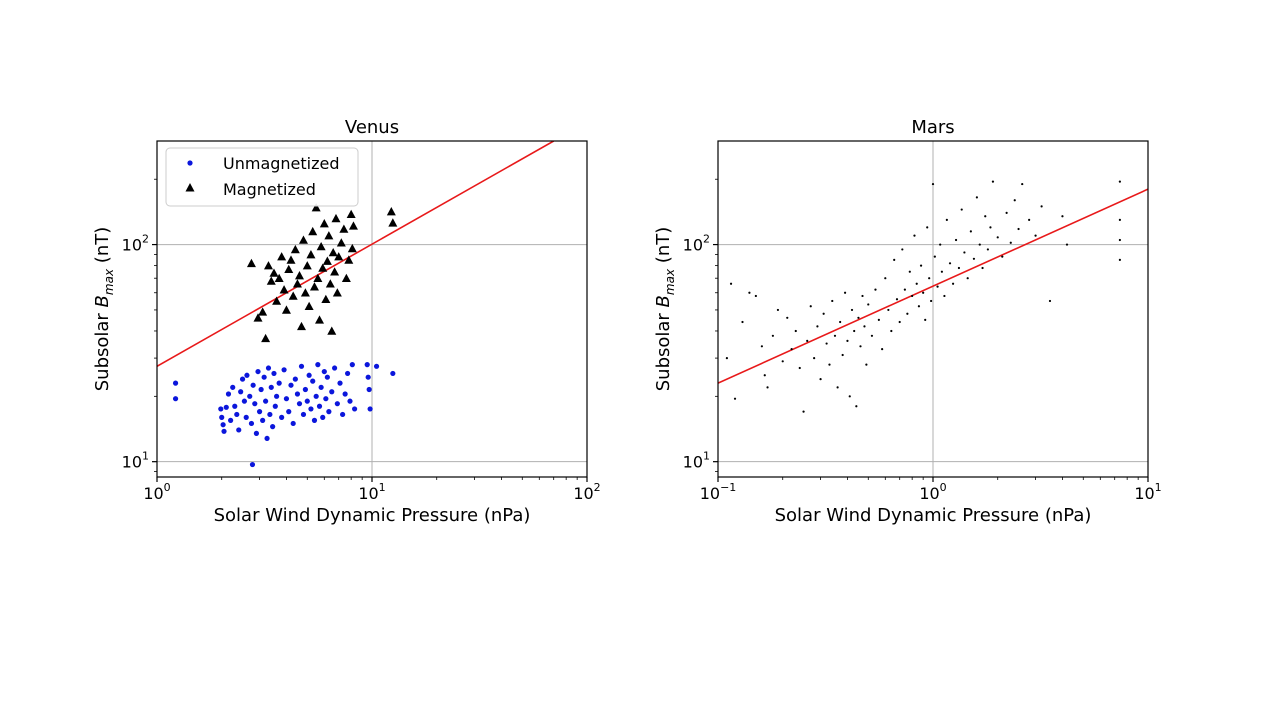 This screenshot has height=720, width=1275. I want to click on mars-x-tick-label: 10⁰, so click(932, 492).